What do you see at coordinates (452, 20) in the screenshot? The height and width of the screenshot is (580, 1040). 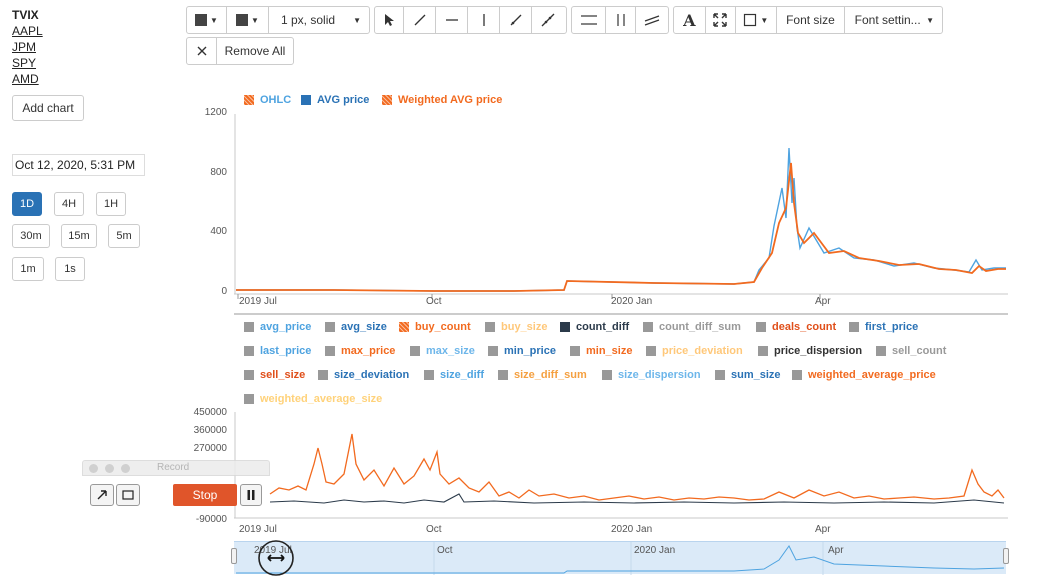 I see `horizontal-line-button` at bounding box center [452, 20].